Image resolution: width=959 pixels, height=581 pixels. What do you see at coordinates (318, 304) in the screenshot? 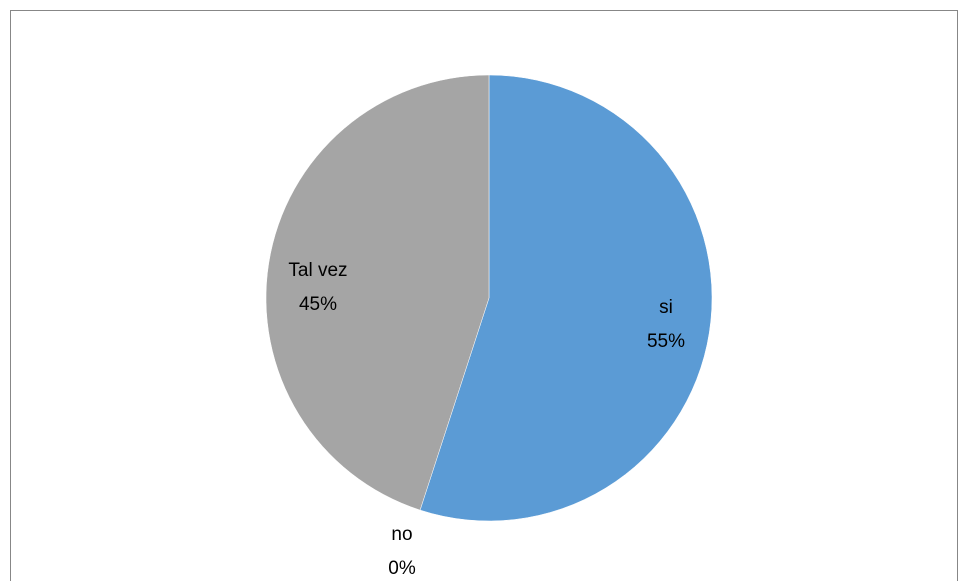
I see `data-label-percent-tal-vez: 45%` at bounding box center [318, 304].